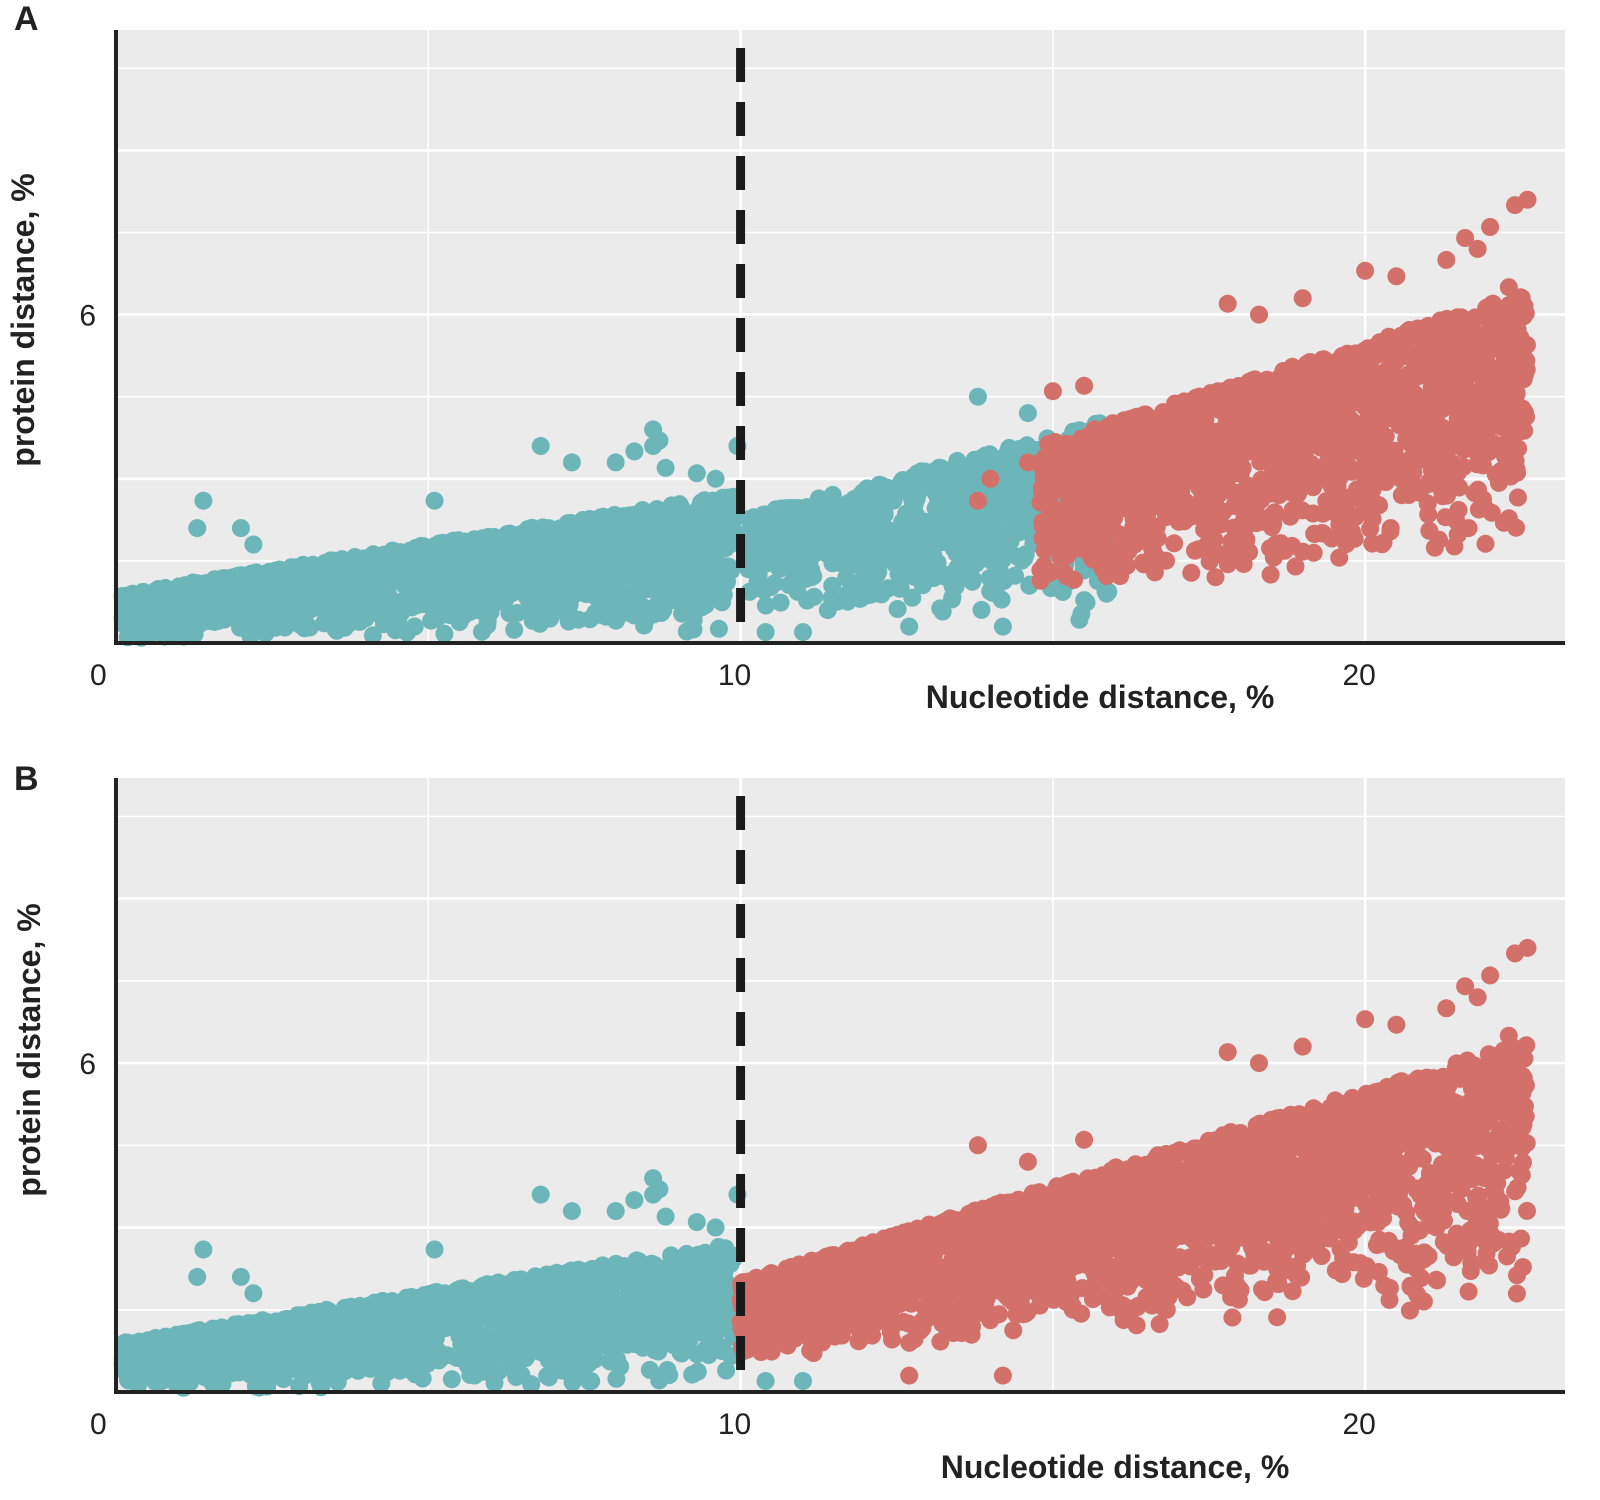  Describe the element at coordinates (87, 316) in the screenshot. I see `y-tick-label: 6` at that location.